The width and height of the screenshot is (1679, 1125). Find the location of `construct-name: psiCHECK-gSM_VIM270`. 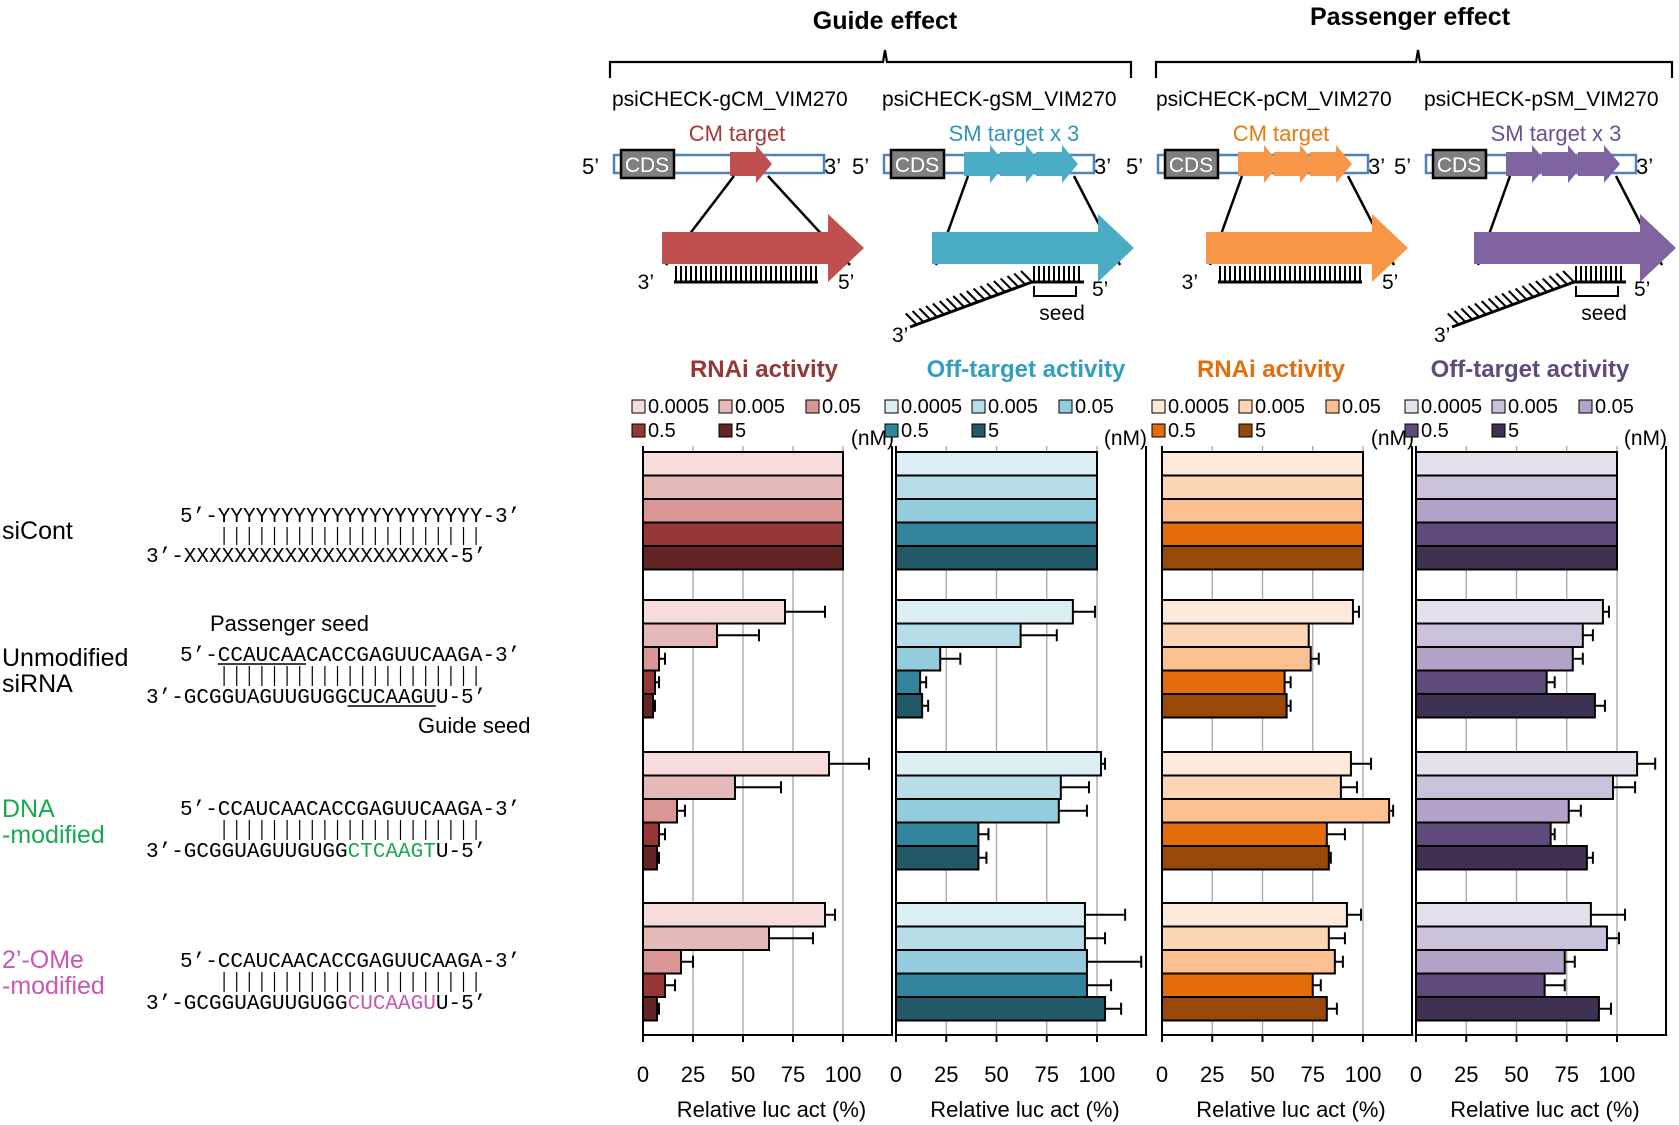

construct-name: psiCHECK-gSM_VIM270 is located at coordinates (999, 99).